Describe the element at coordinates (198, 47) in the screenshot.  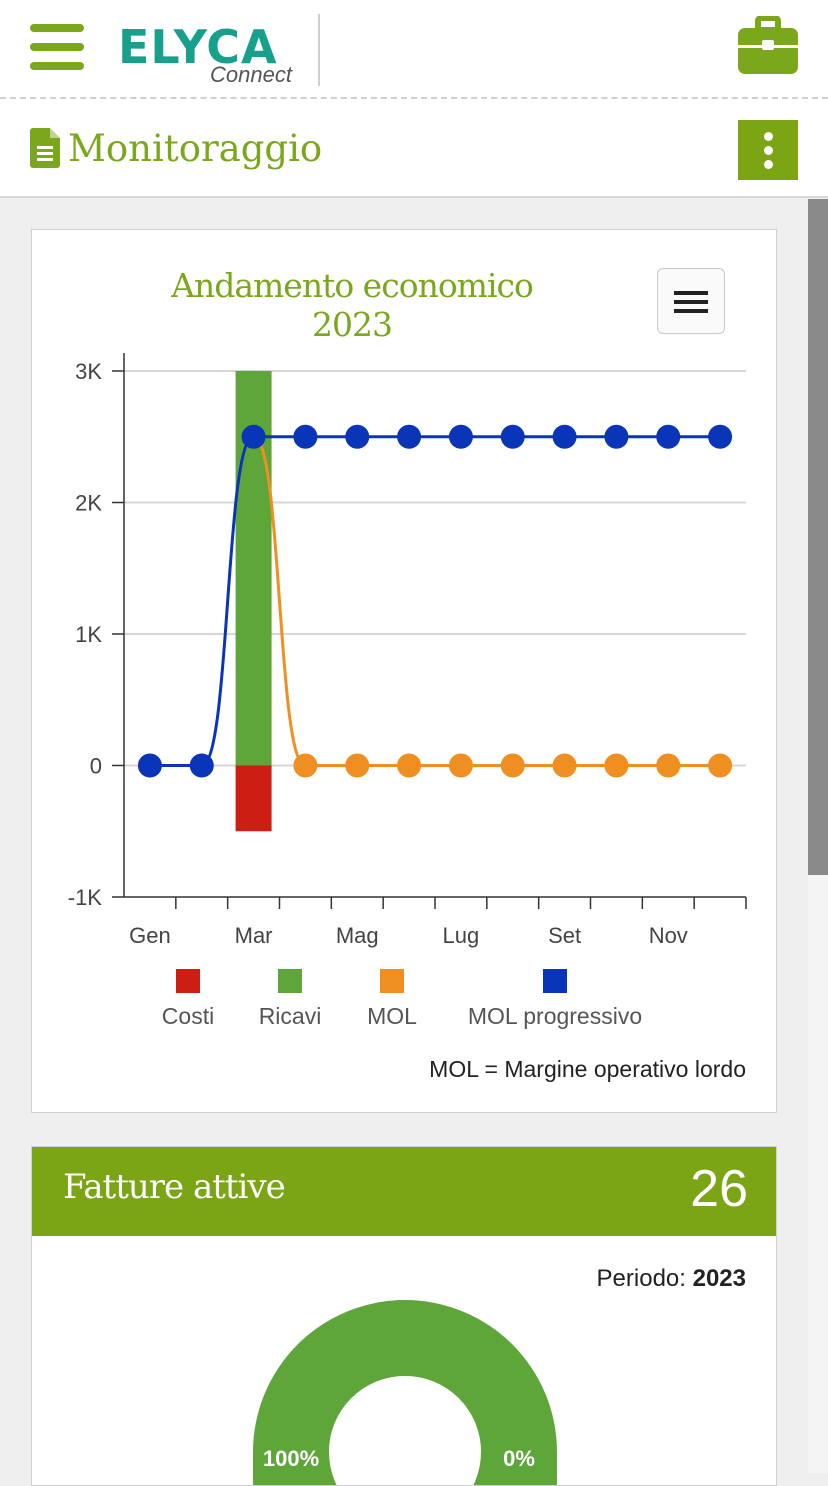
I see `logo-wordmark: ELYCA` at that location.